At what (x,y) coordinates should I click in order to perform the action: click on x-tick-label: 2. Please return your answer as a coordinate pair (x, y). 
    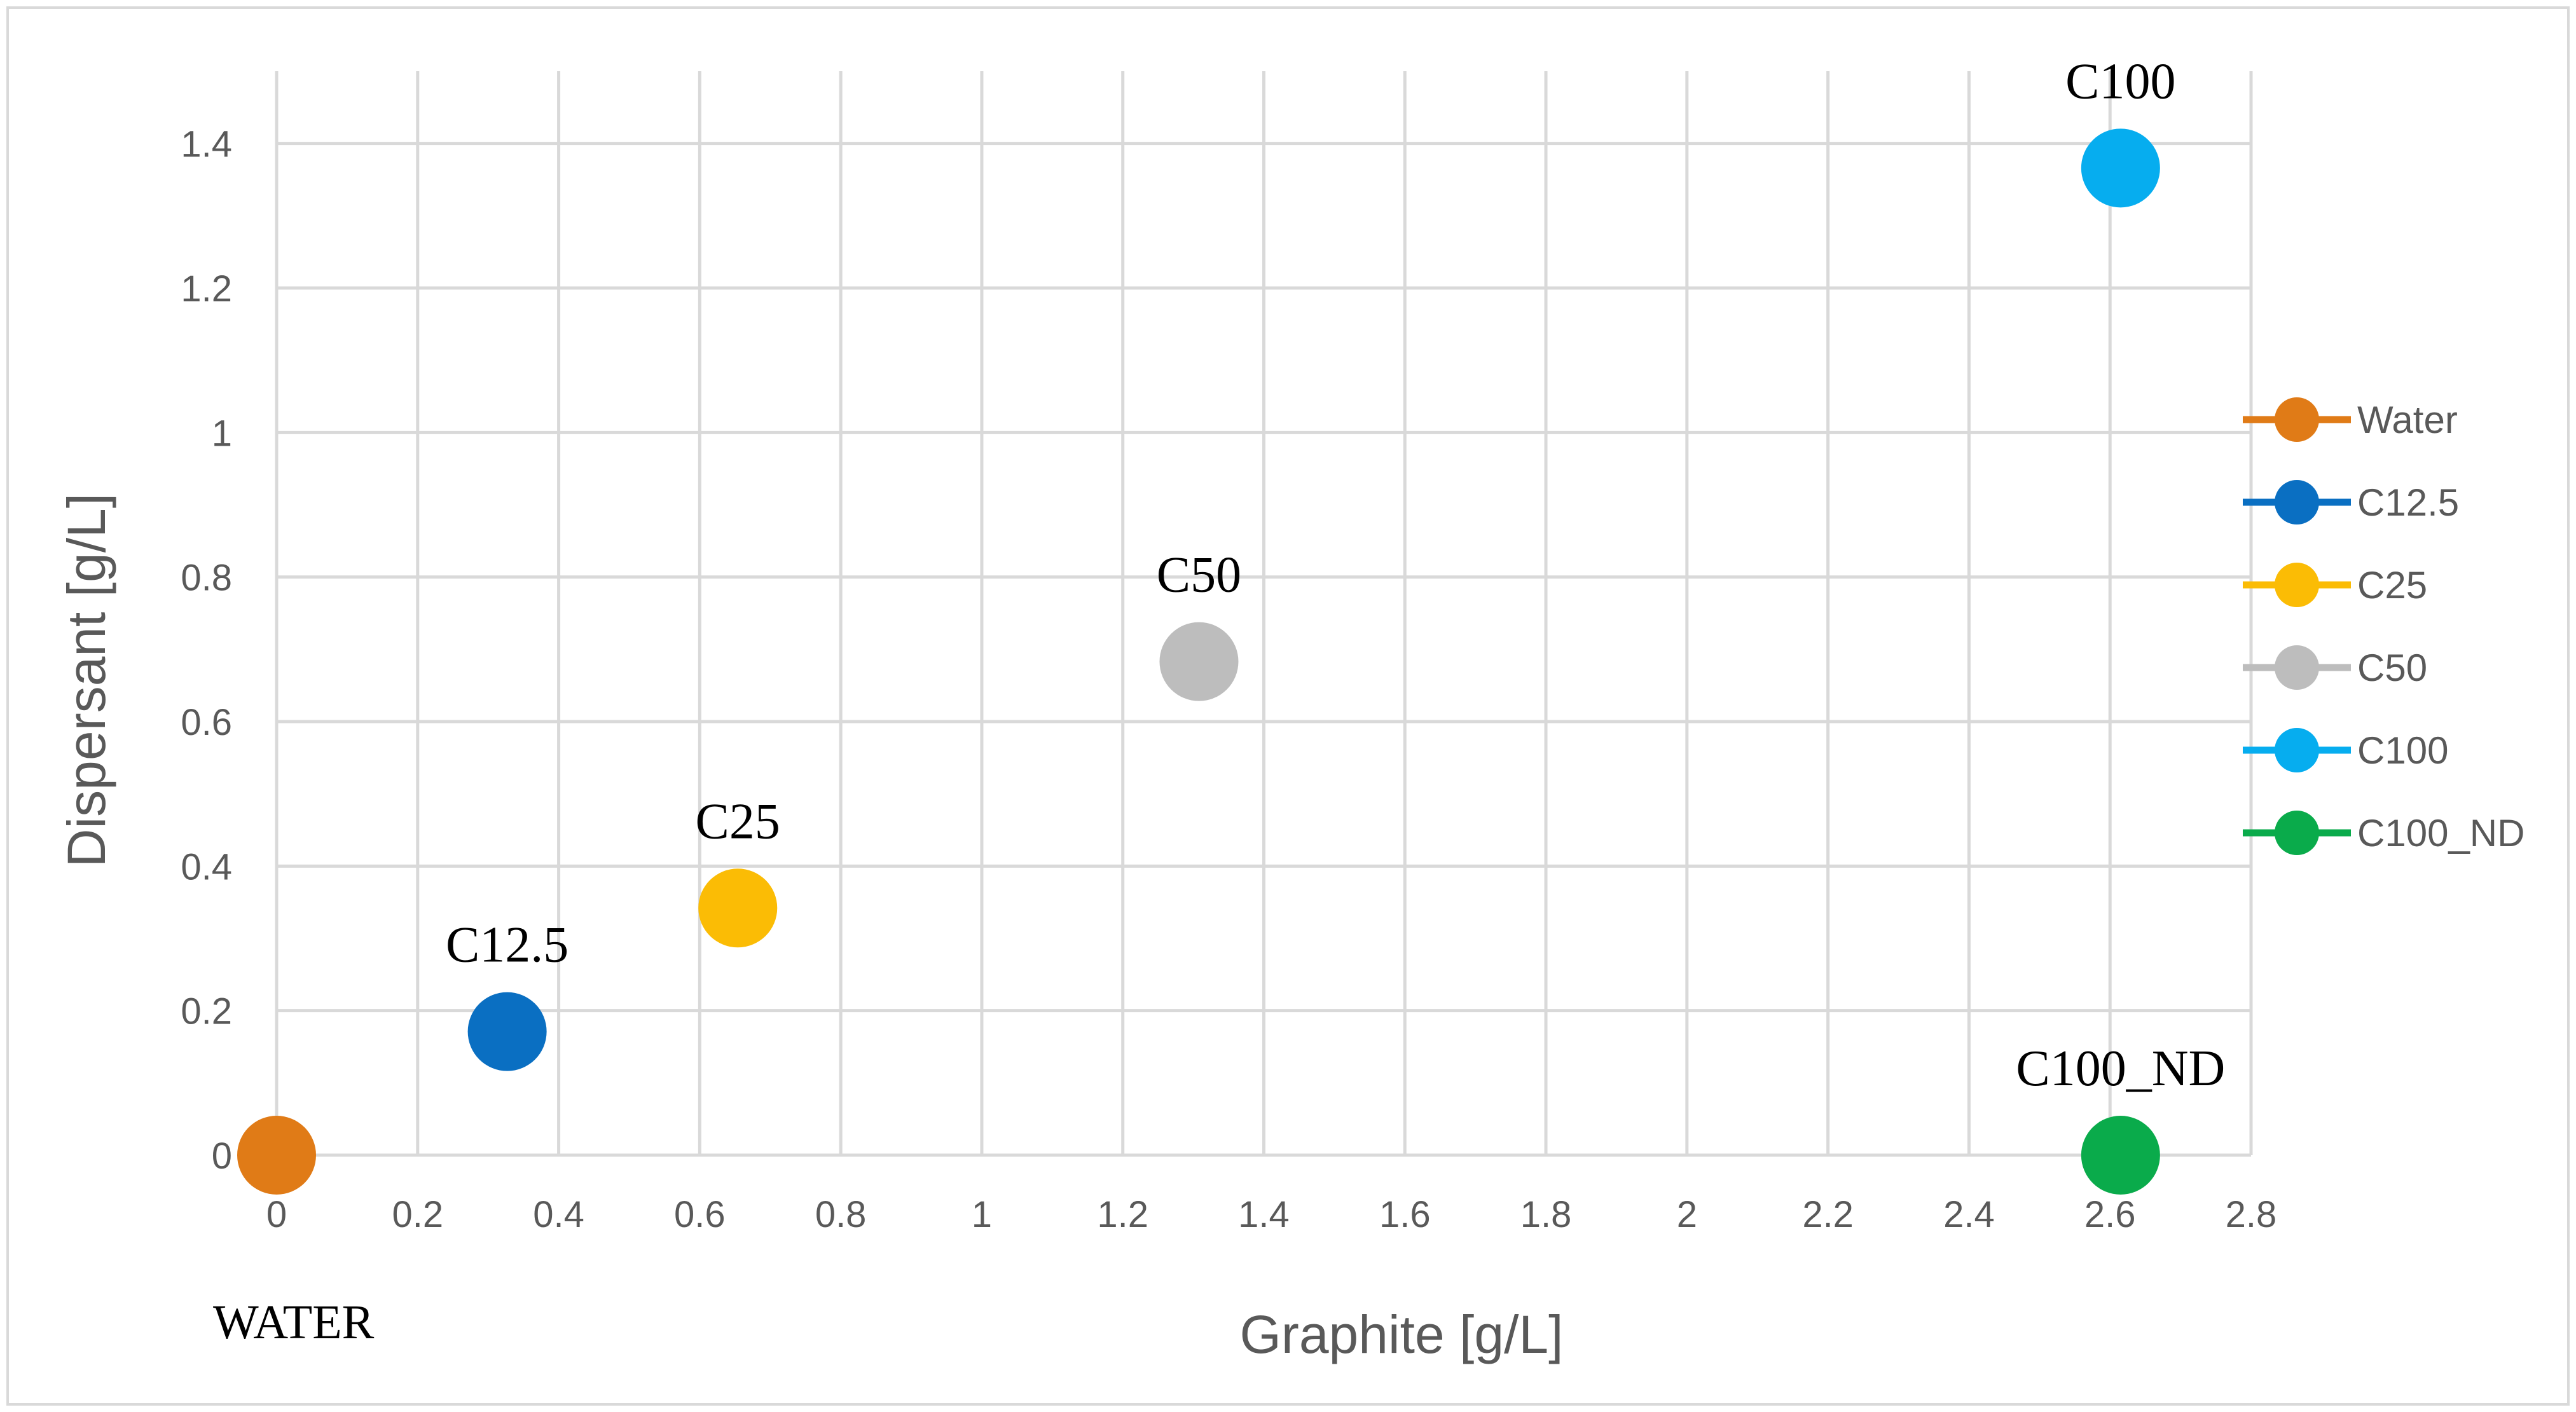
    Looking at the image, I should click on (1687, 1214).